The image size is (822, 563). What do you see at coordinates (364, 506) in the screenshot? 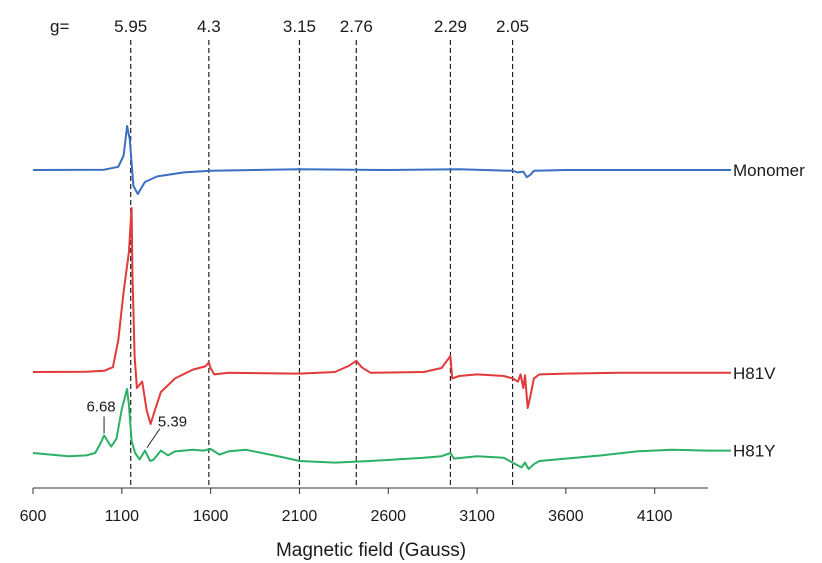
I see `x-axis: 600 1100 1600 2100 2600 3100 3600 4100` at bounding box center [364, 506].